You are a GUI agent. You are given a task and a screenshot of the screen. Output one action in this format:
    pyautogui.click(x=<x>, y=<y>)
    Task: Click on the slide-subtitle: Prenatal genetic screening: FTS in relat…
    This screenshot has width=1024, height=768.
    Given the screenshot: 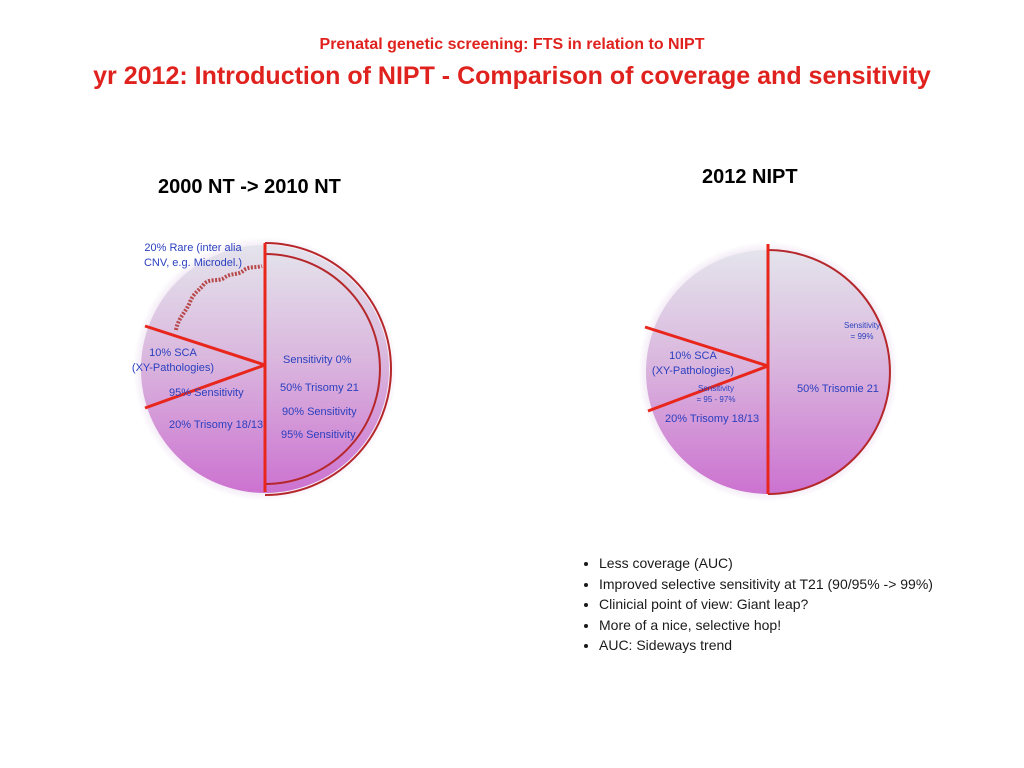 What is the action you would take?
    pyautogui.click(x=512, y=44)
    